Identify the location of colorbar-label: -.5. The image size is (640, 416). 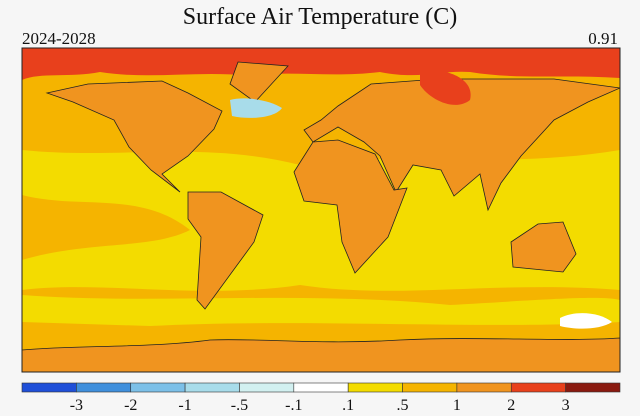
(239, 405).